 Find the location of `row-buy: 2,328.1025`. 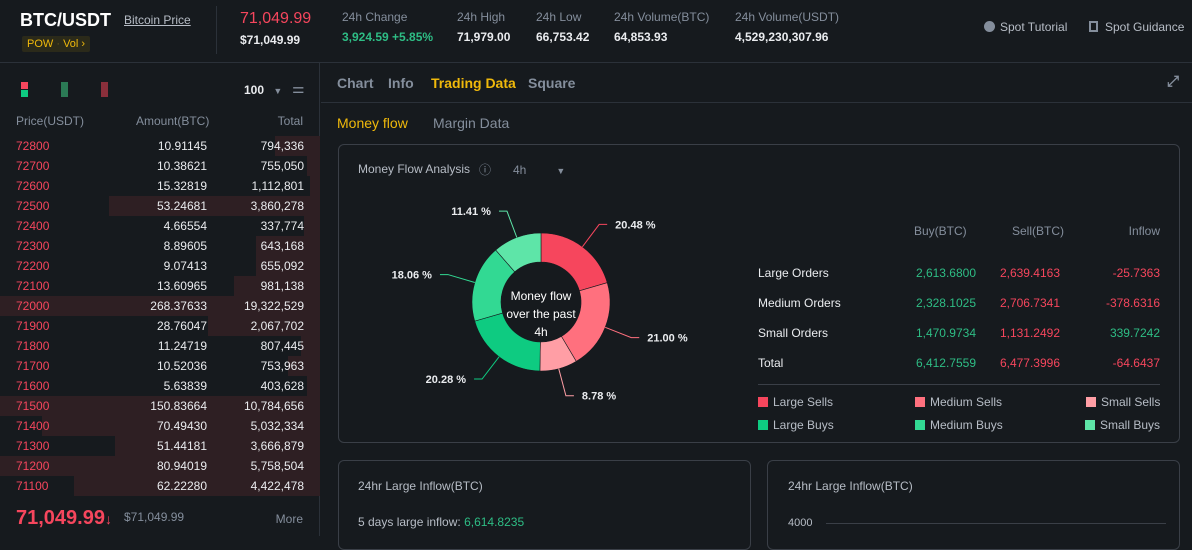

row-buy: 2,328.1025 is located at coordinates (945, 303).